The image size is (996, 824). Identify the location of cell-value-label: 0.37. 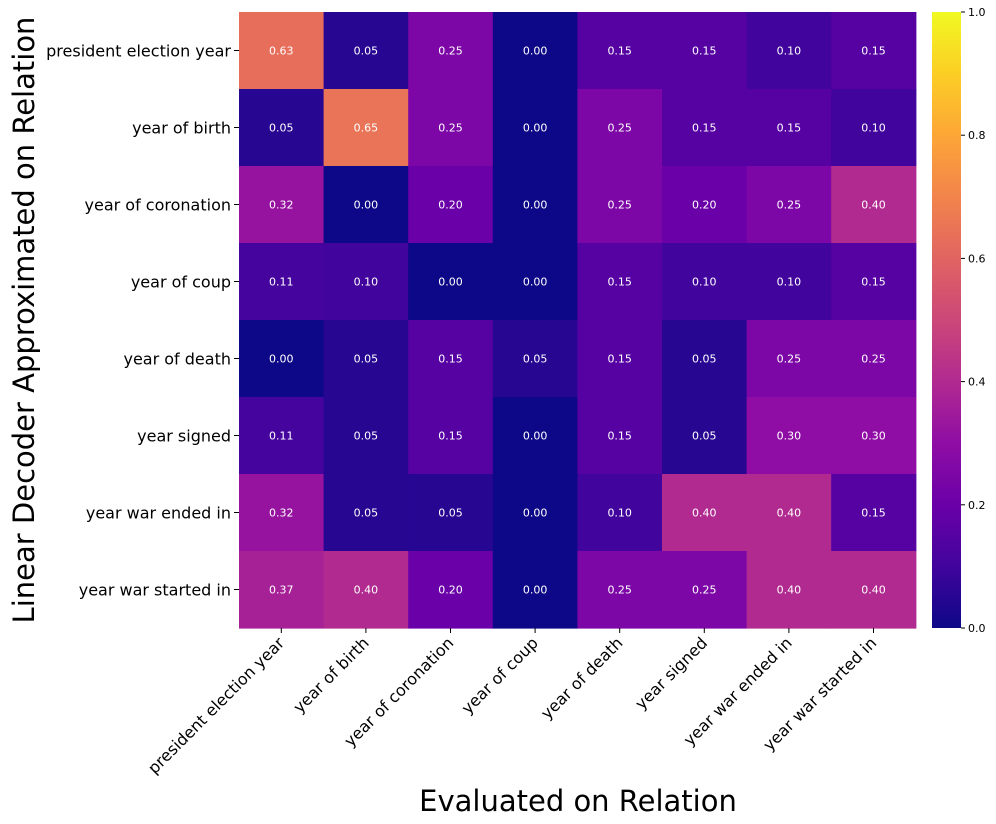
(281, 590).